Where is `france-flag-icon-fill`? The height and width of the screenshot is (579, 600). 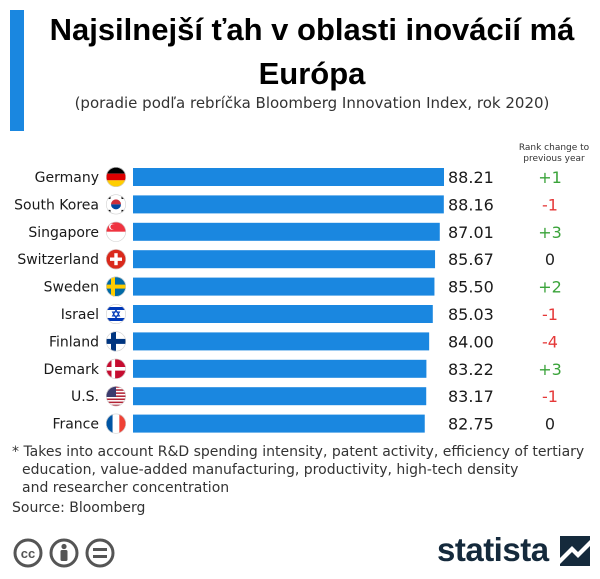 france-flag-icon-fill is located at coordinates (116, 423).